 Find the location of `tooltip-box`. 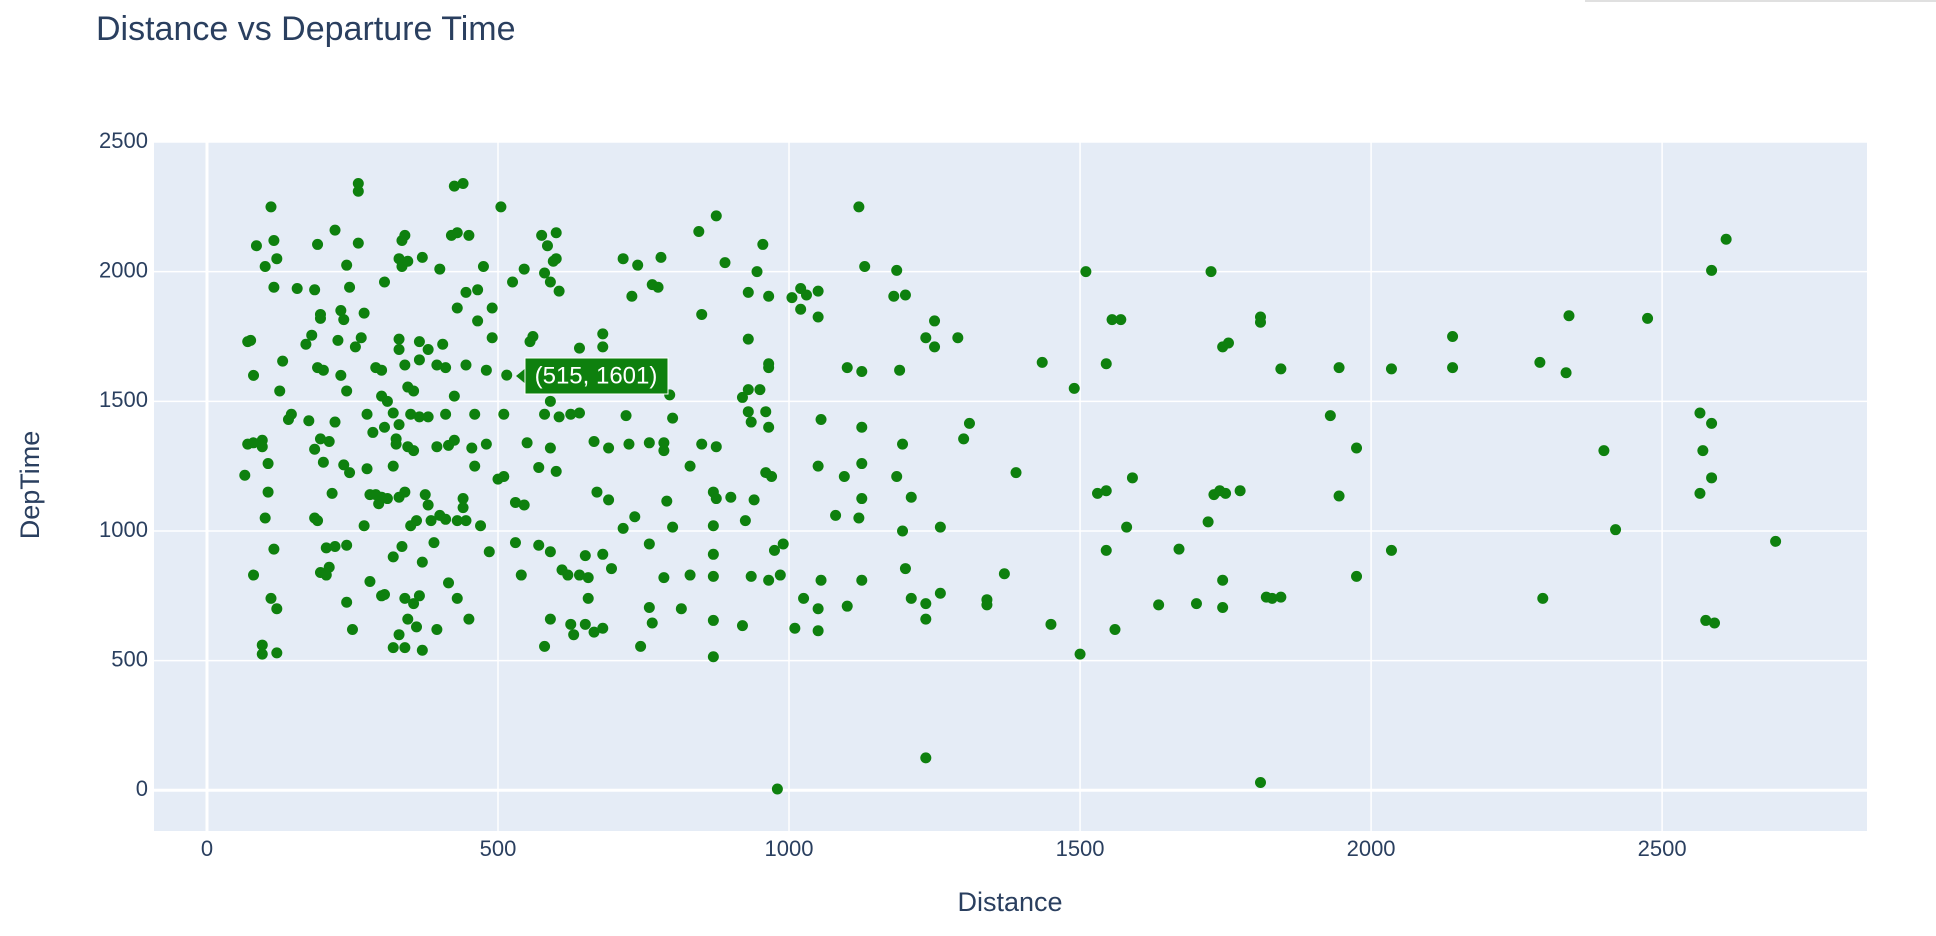

tooltip-box is located at coordinates (596, 376).